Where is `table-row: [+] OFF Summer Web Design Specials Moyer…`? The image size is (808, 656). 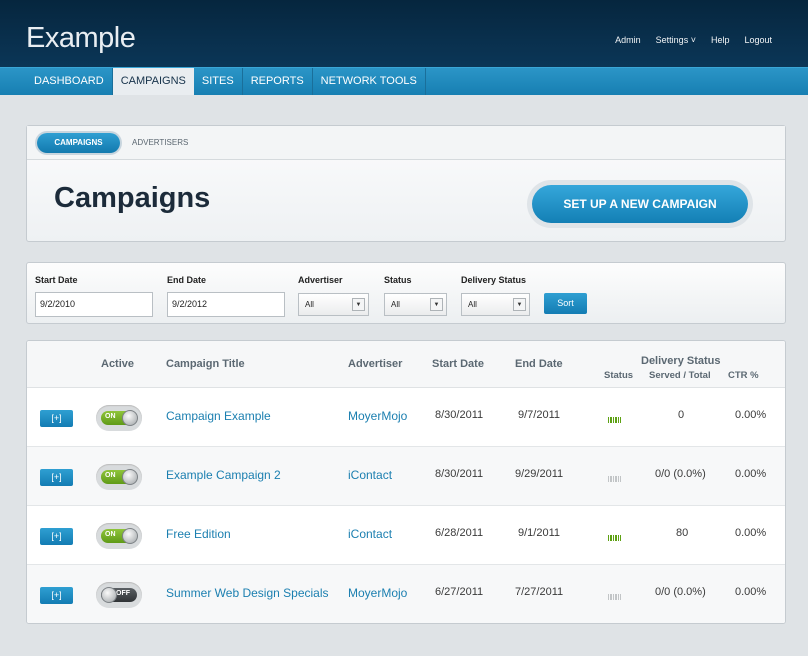
table-row: [+] OFF Summer Web Design Specials Moyer… is located at coordinates (406, 594).